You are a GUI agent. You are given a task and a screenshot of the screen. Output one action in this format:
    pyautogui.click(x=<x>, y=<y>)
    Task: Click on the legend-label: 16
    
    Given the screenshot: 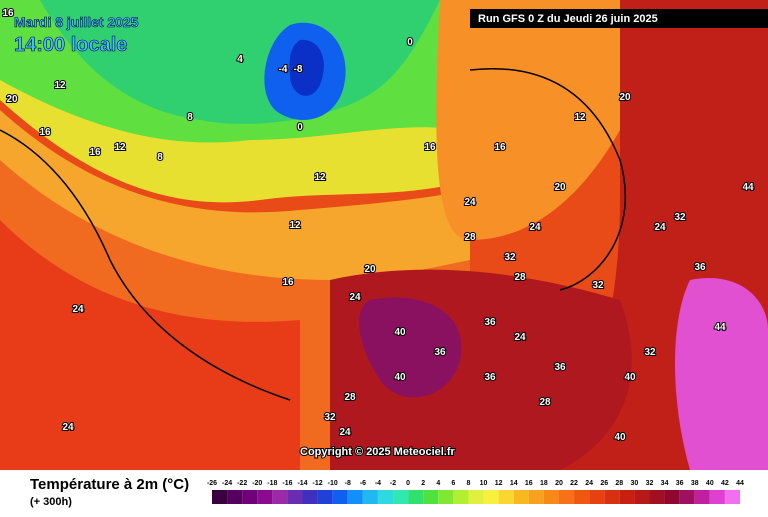 What is the action you would take?
    pyautogui.click(x=529, y=483)
    